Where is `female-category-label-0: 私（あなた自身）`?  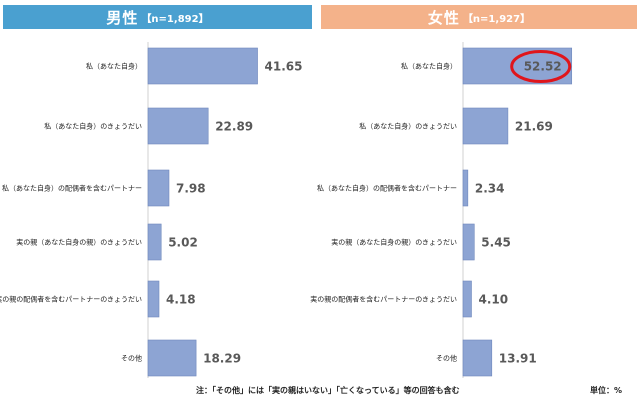
female-category-label-0: 私（あなた自身） is located at coordinates (429, 66).